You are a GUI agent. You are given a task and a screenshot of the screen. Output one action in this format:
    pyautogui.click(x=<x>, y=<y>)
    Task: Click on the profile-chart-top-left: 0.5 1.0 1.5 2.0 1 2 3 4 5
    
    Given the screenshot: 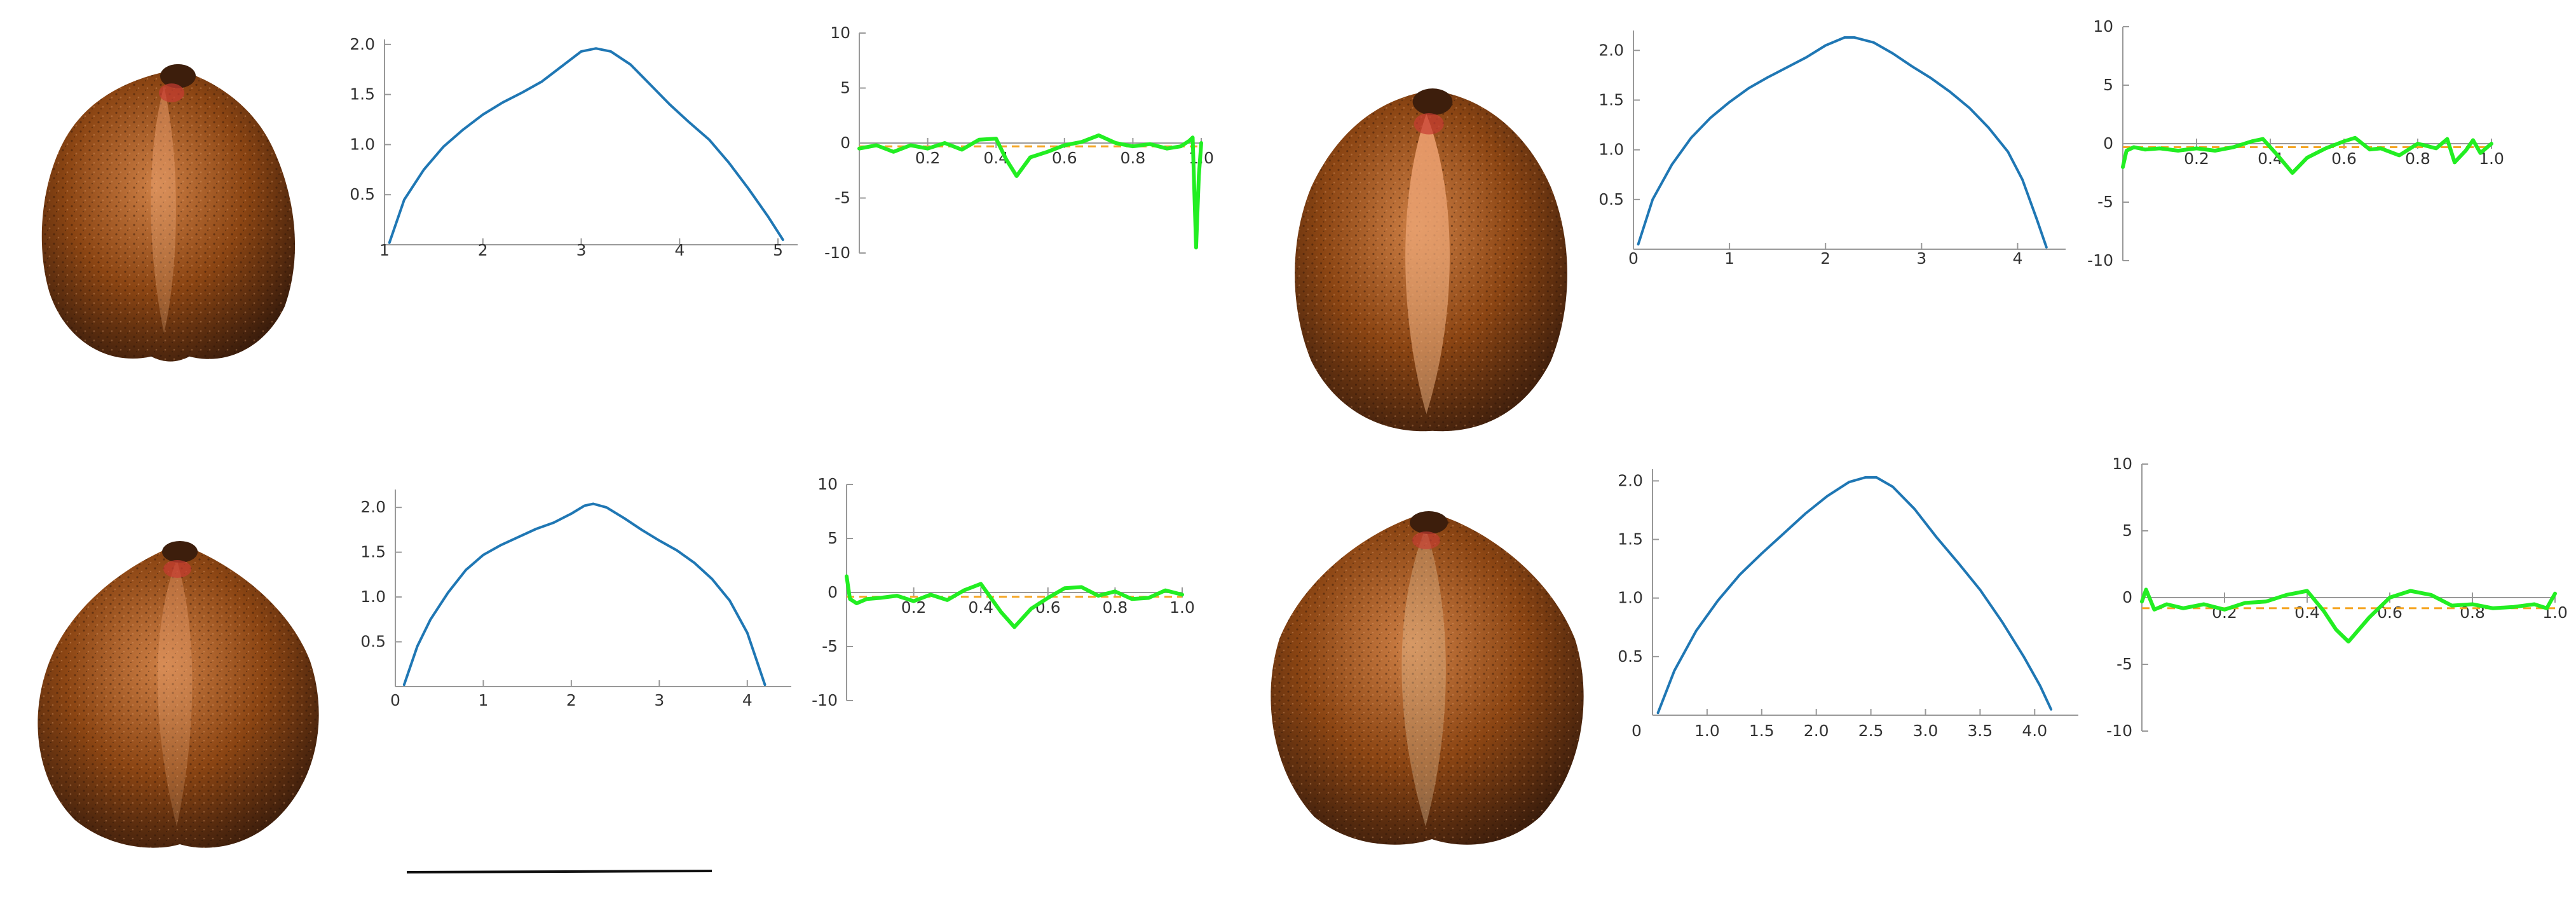 What is the action you would take?
    pyautogui.click(x=574, y=147)
    